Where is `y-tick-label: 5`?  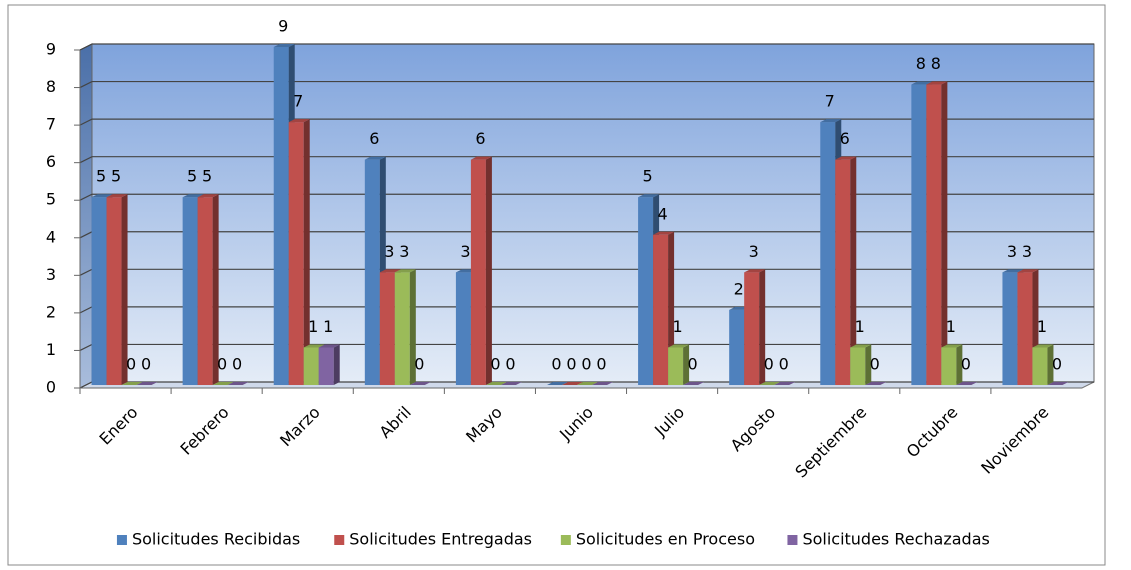 y-tick-label: 5 is located at coordinates (51, 199).